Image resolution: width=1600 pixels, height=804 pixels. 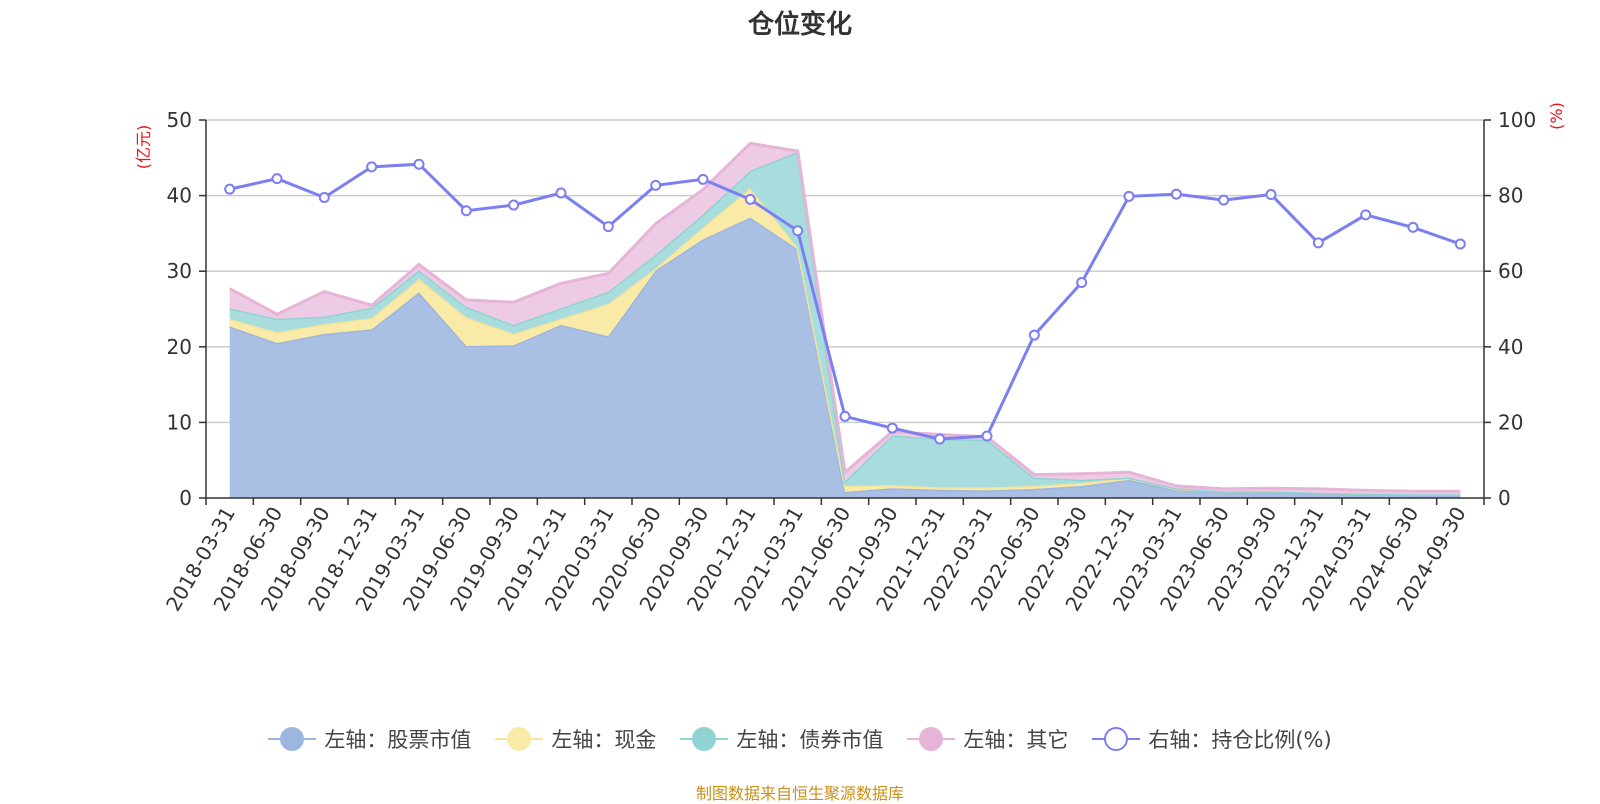 I want to click on legend-swatch-ratio-icon, so click(x=1116, y=739).